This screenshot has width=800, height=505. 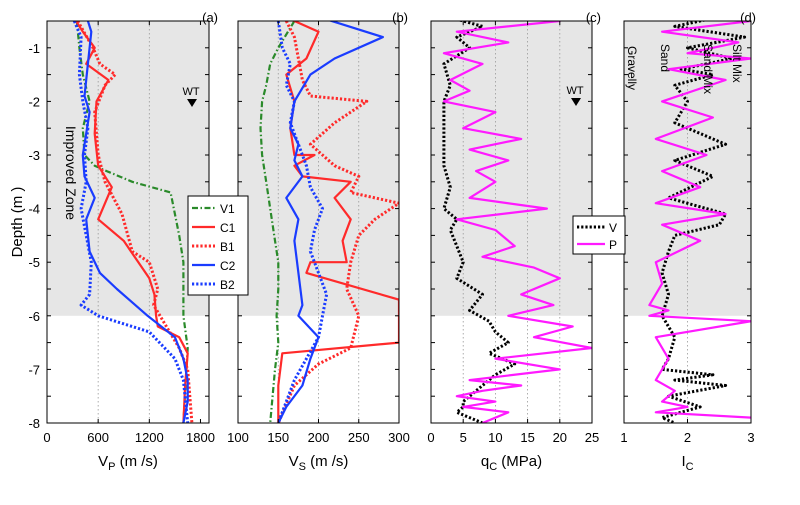 What do you see at coordinates (399, 437) in the screenshot?
I see `x-tick-label: 300` at bounding box center [399, 437].